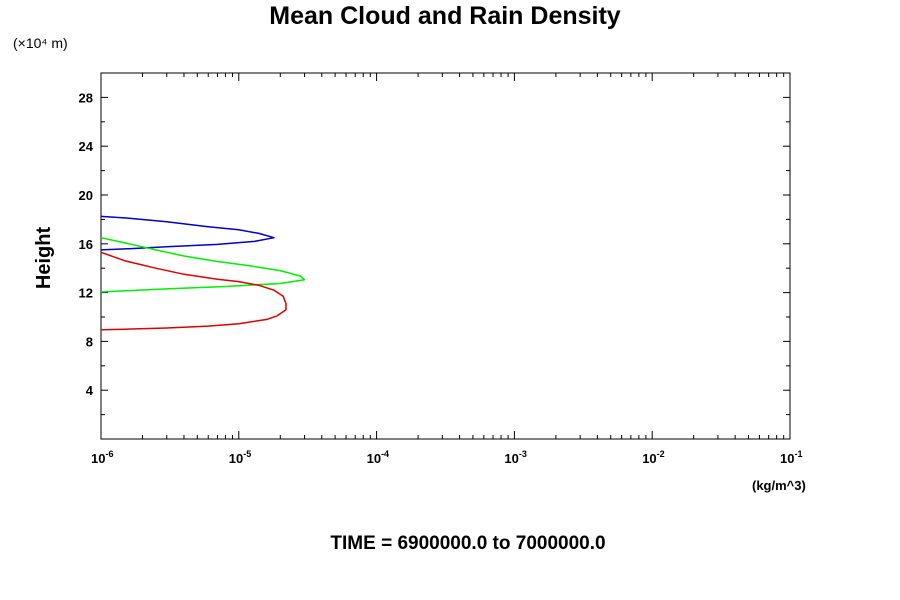 This screenshot has width=900, height=600. What do you see at coordinates (378, 457) in the screenshot?
I see `x-tick-label: 10⁻⁴` at bounding box center [378, 457].